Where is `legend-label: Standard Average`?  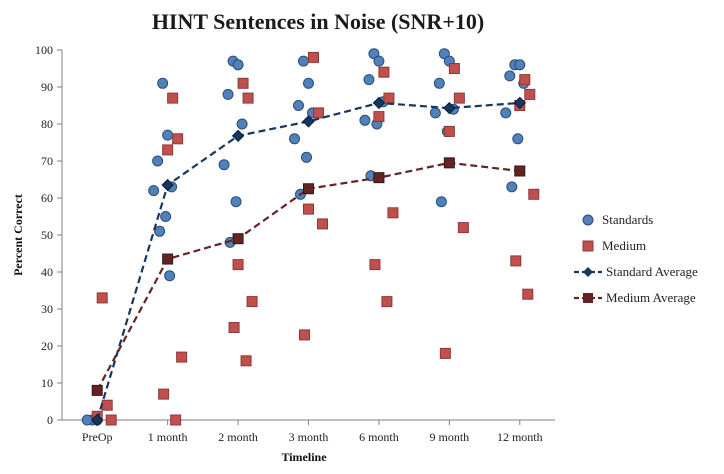
legend-label: Standard Average is located at coordinates (652, 271).